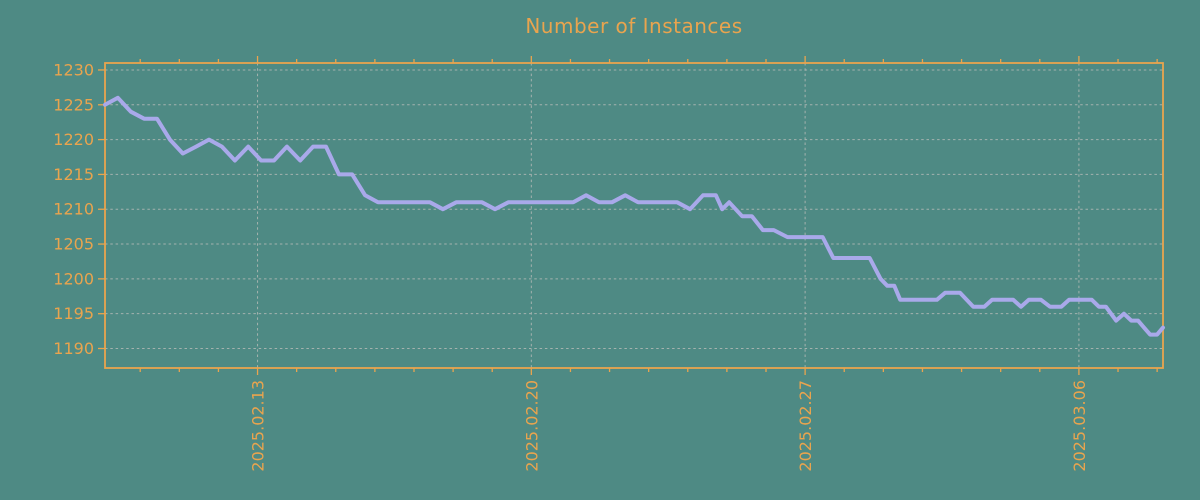 The height and width of the screenshot is (500, 1200). I want to click on y-tick-label: 1215, so click(73, 174).